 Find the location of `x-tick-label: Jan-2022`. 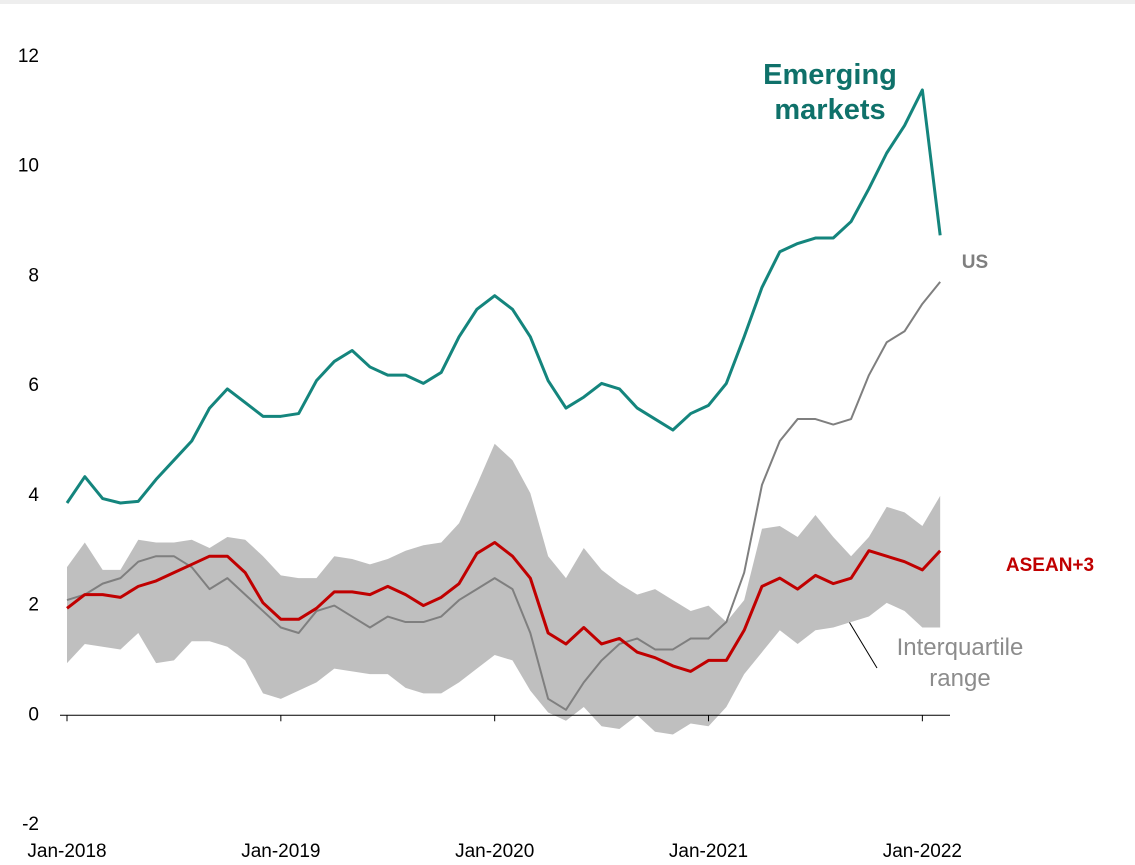

x-tick-label: Jan-2022 is located at coordinates (922, 851).